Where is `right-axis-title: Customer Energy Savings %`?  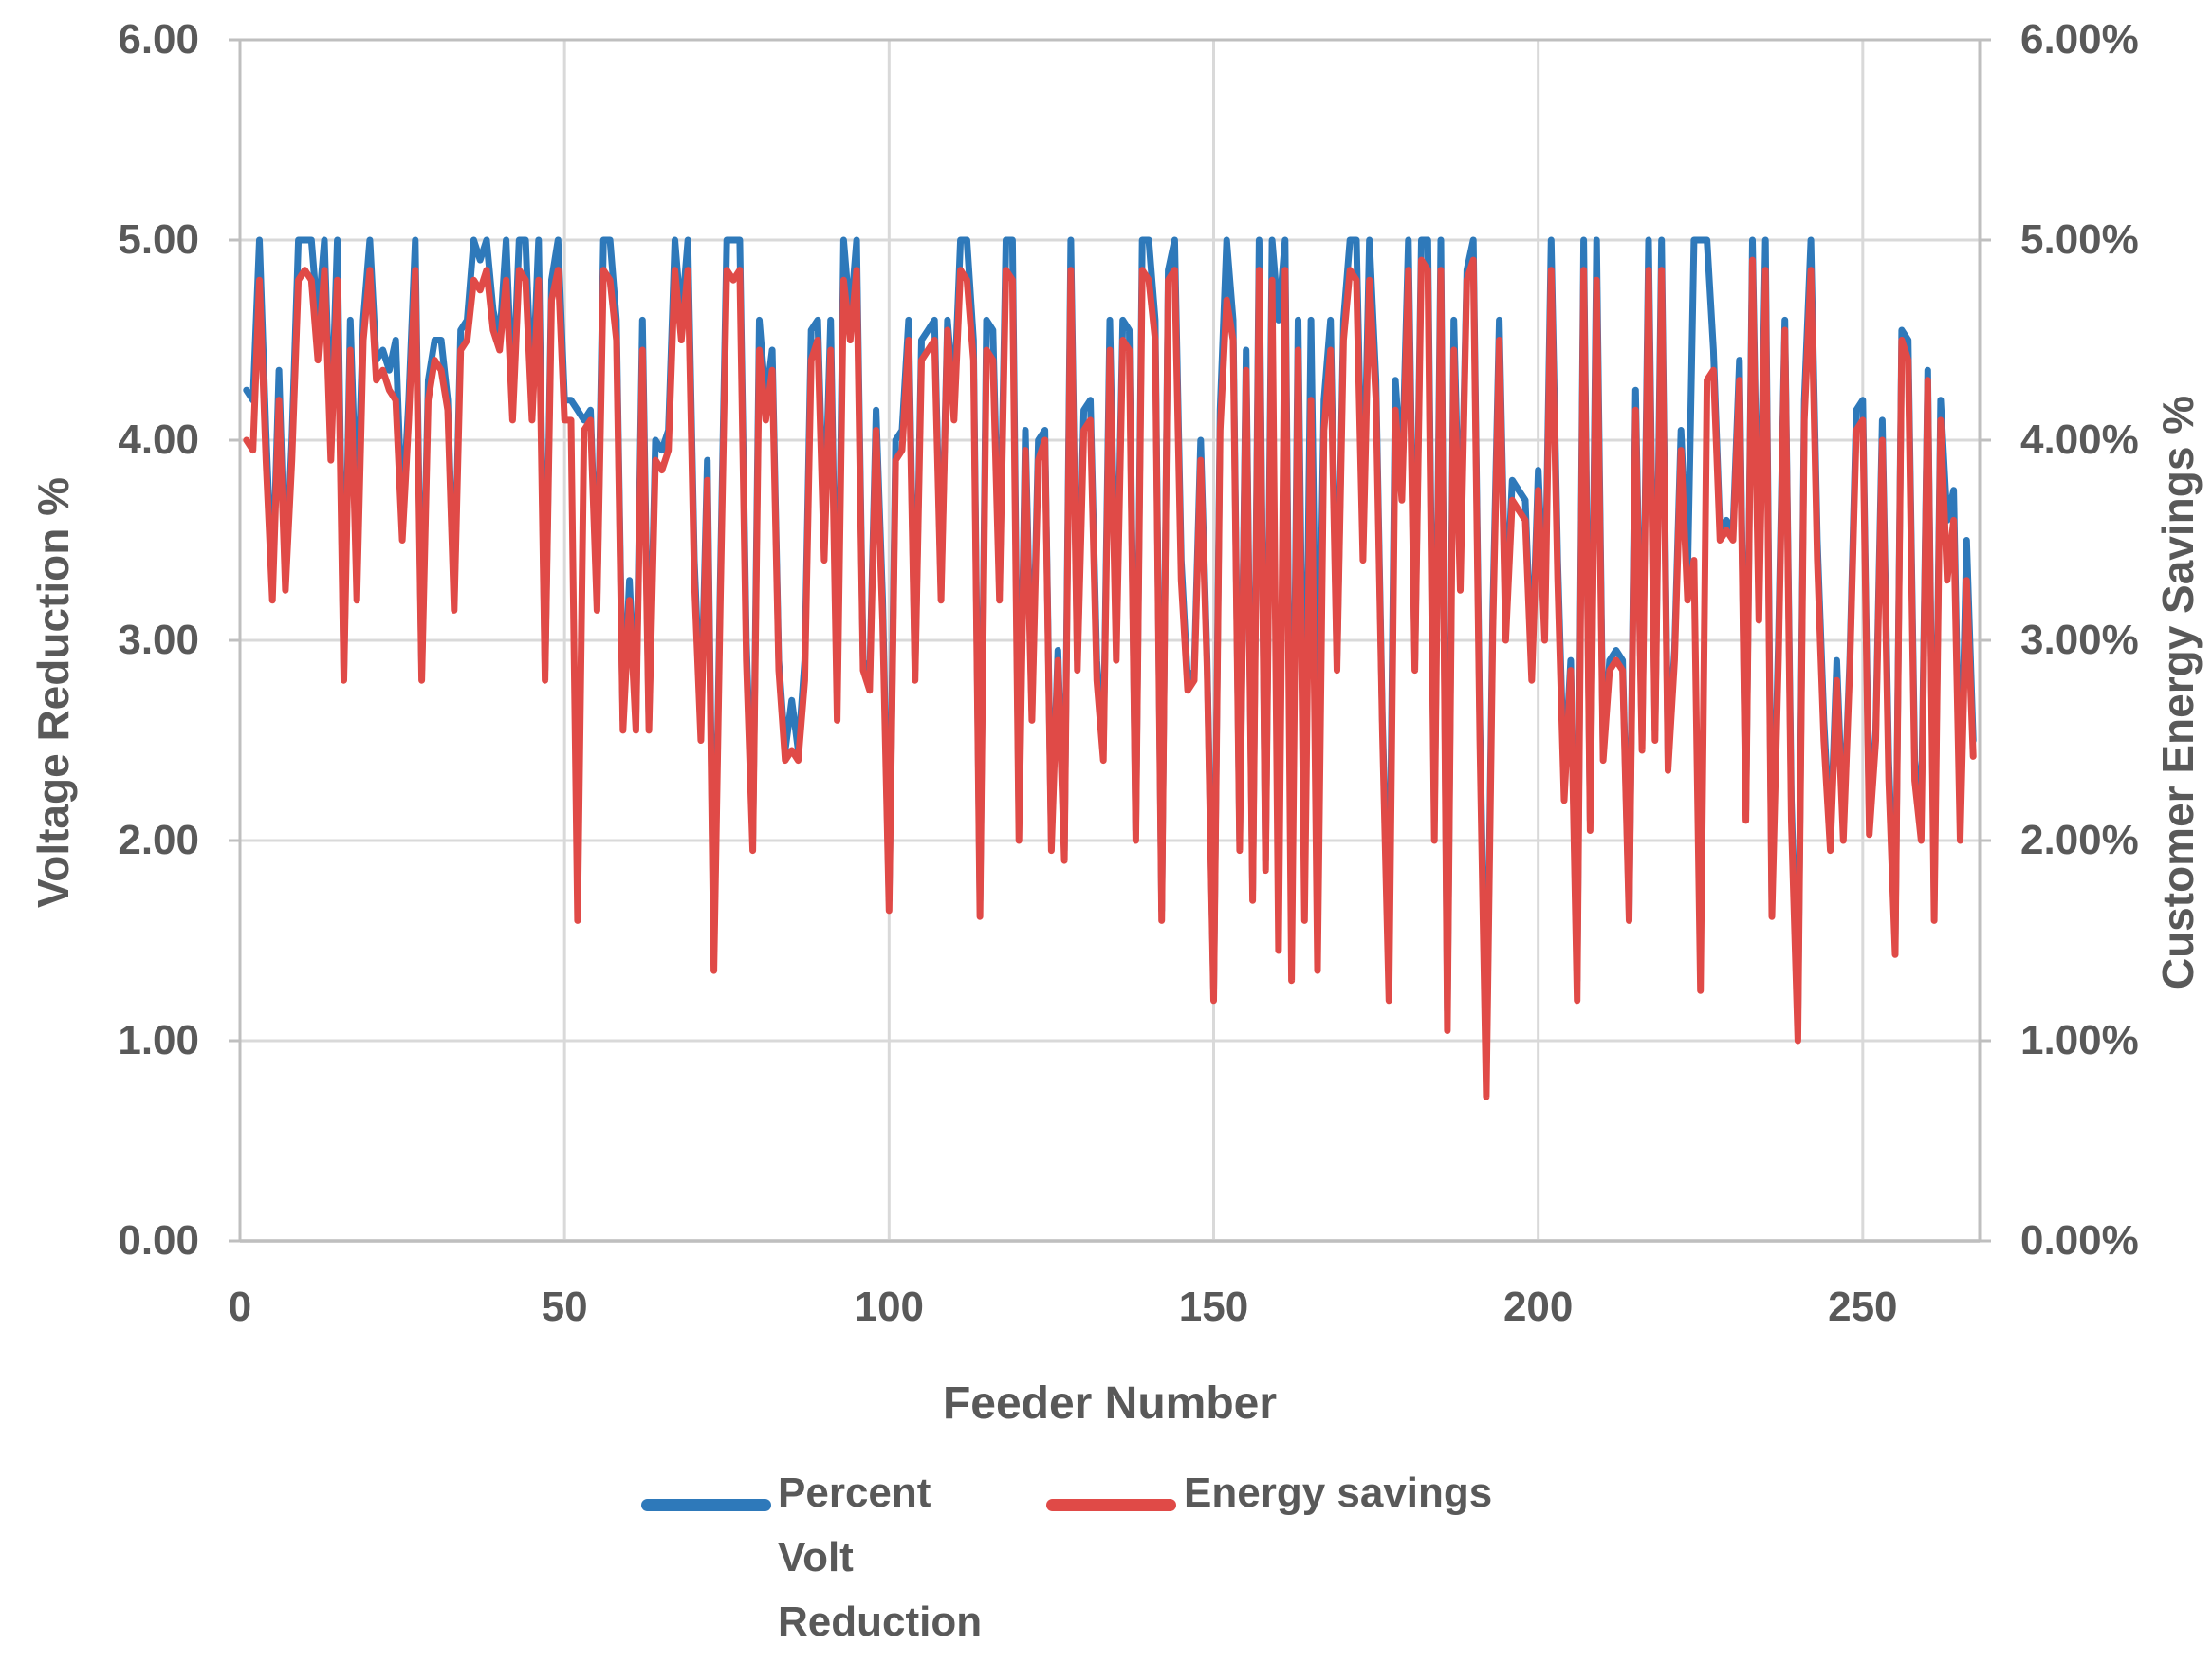
right-axis-title: Customer Energy Savings % is located at coordinates (2178, 693).